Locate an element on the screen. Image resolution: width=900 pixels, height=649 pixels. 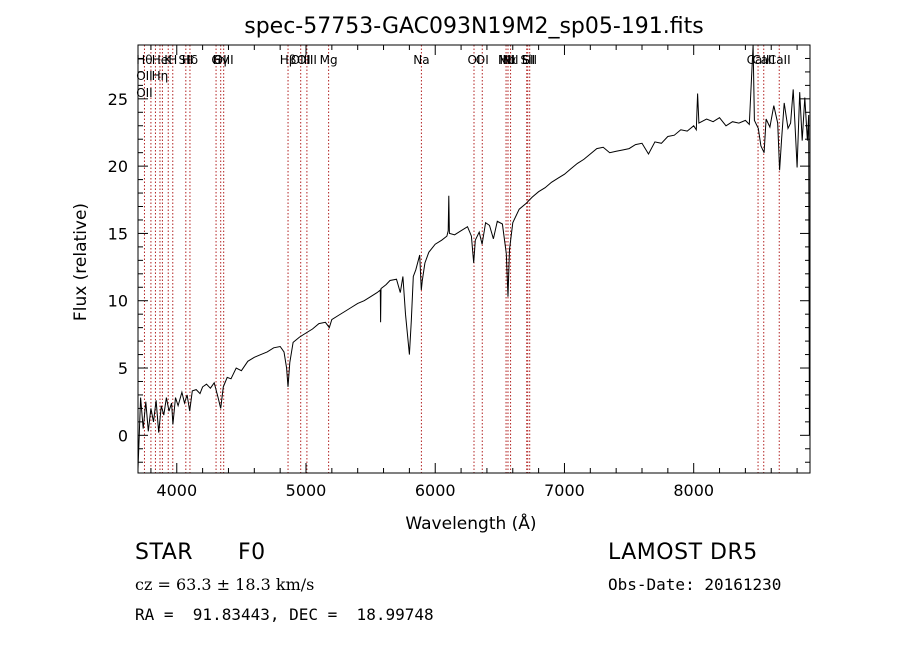
x-tick-label: 5000 is located at coordinates (306, 490).